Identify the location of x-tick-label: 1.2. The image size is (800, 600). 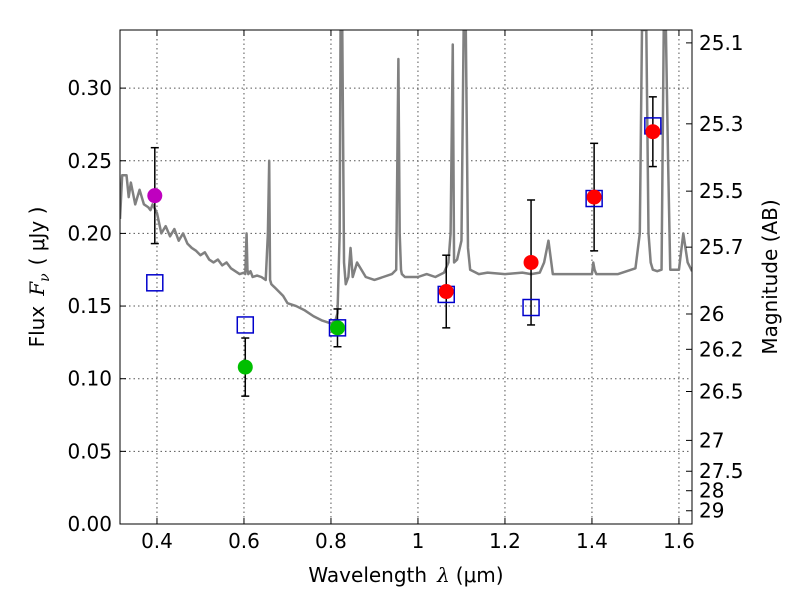
(505, 541).